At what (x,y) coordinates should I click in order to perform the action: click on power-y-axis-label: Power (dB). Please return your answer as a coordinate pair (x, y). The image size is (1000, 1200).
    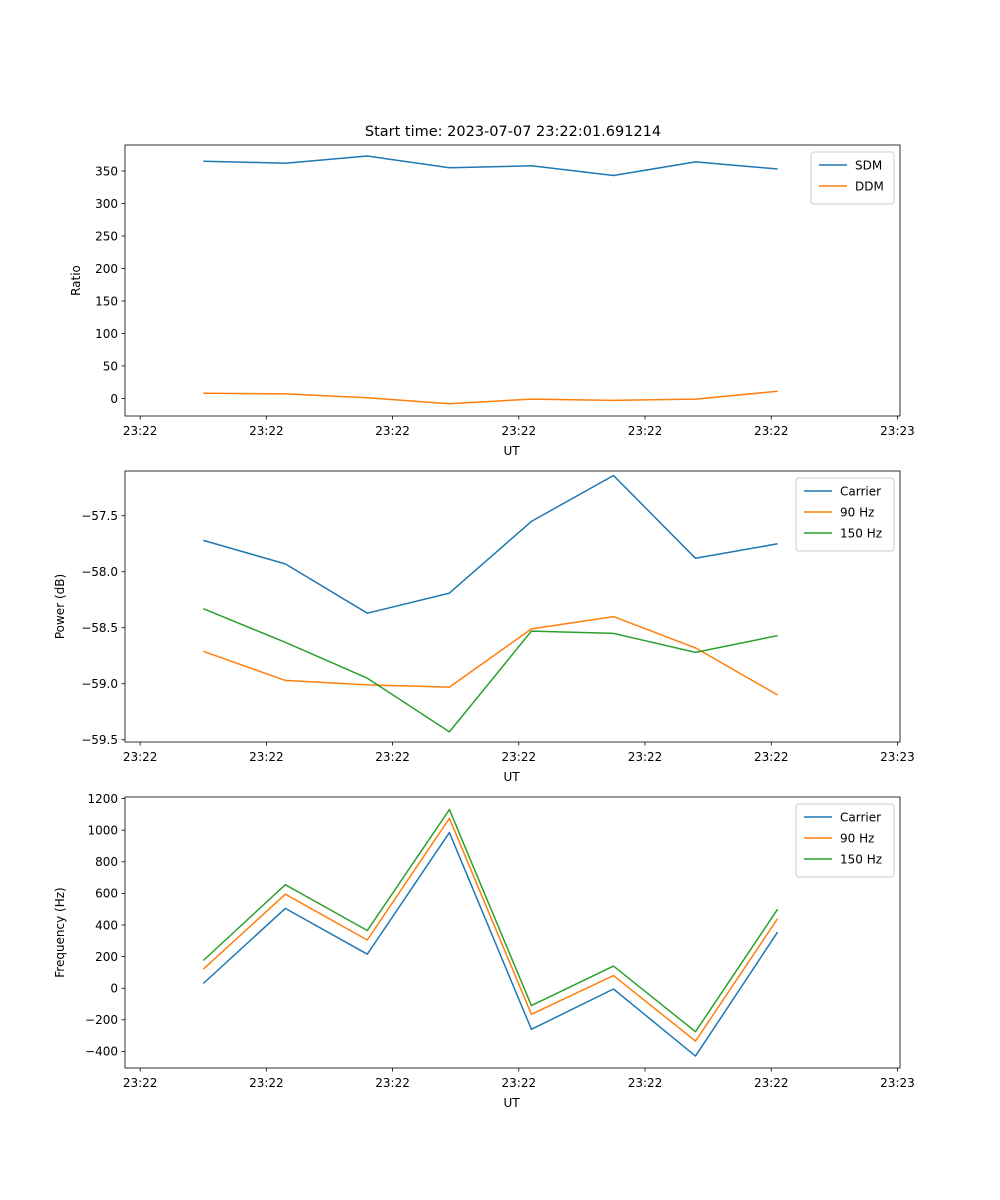
    Looking at the image, I should click on (60, 606).